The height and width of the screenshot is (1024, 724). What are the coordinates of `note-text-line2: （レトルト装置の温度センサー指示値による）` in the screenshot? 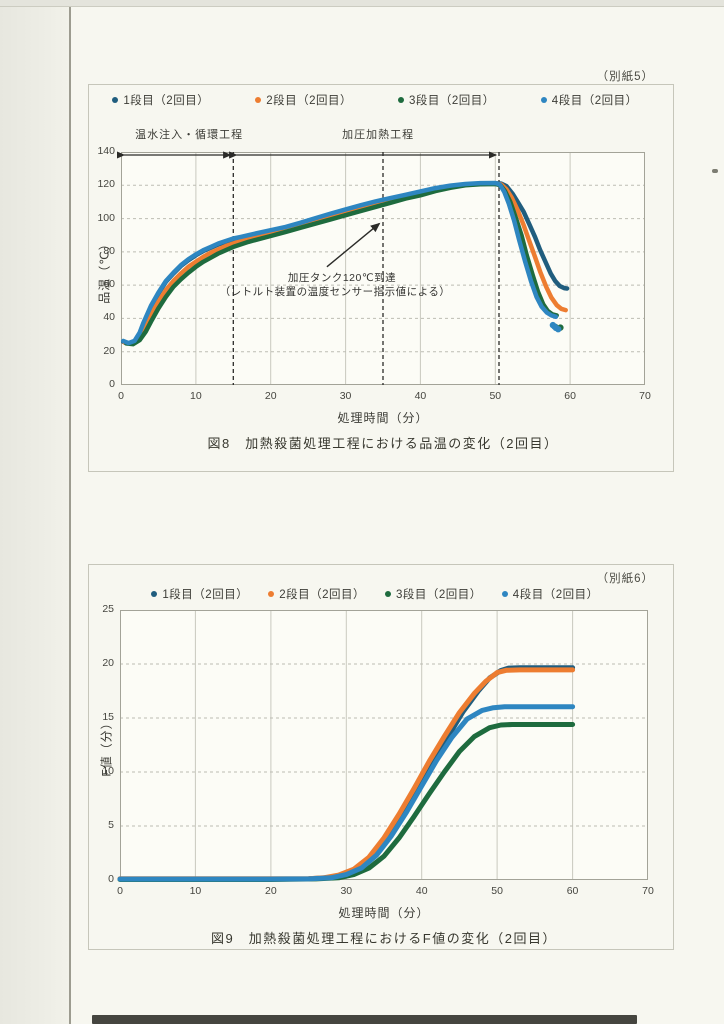 It's located at (335, 292).